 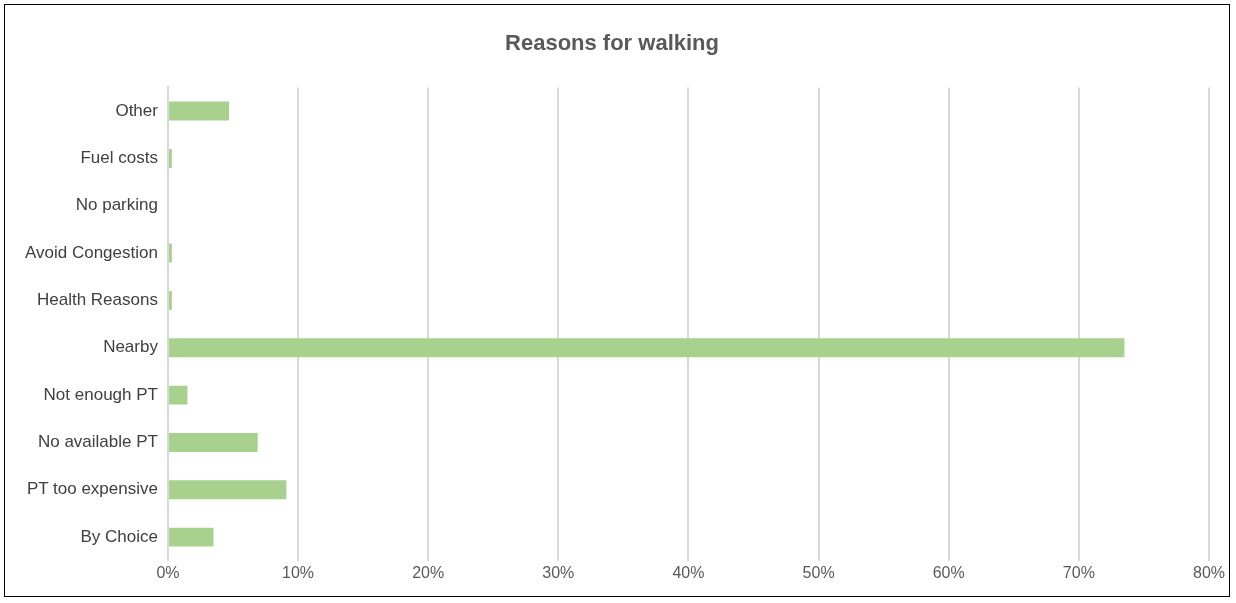 I want to click on x-tick-label: 10%, so click(x=298, y=572).